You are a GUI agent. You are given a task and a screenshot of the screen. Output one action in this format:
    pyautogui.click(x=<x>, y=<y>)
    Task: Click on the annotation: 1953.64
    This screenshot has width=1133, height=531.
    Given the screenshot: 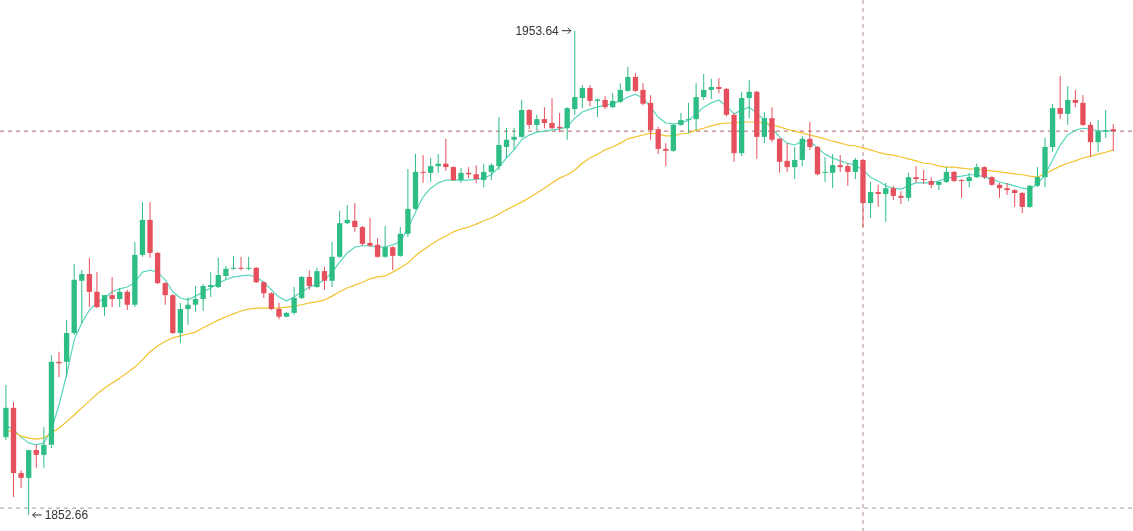 What is the action you would take?
    pyautogui.click(x=537, y=30)
    